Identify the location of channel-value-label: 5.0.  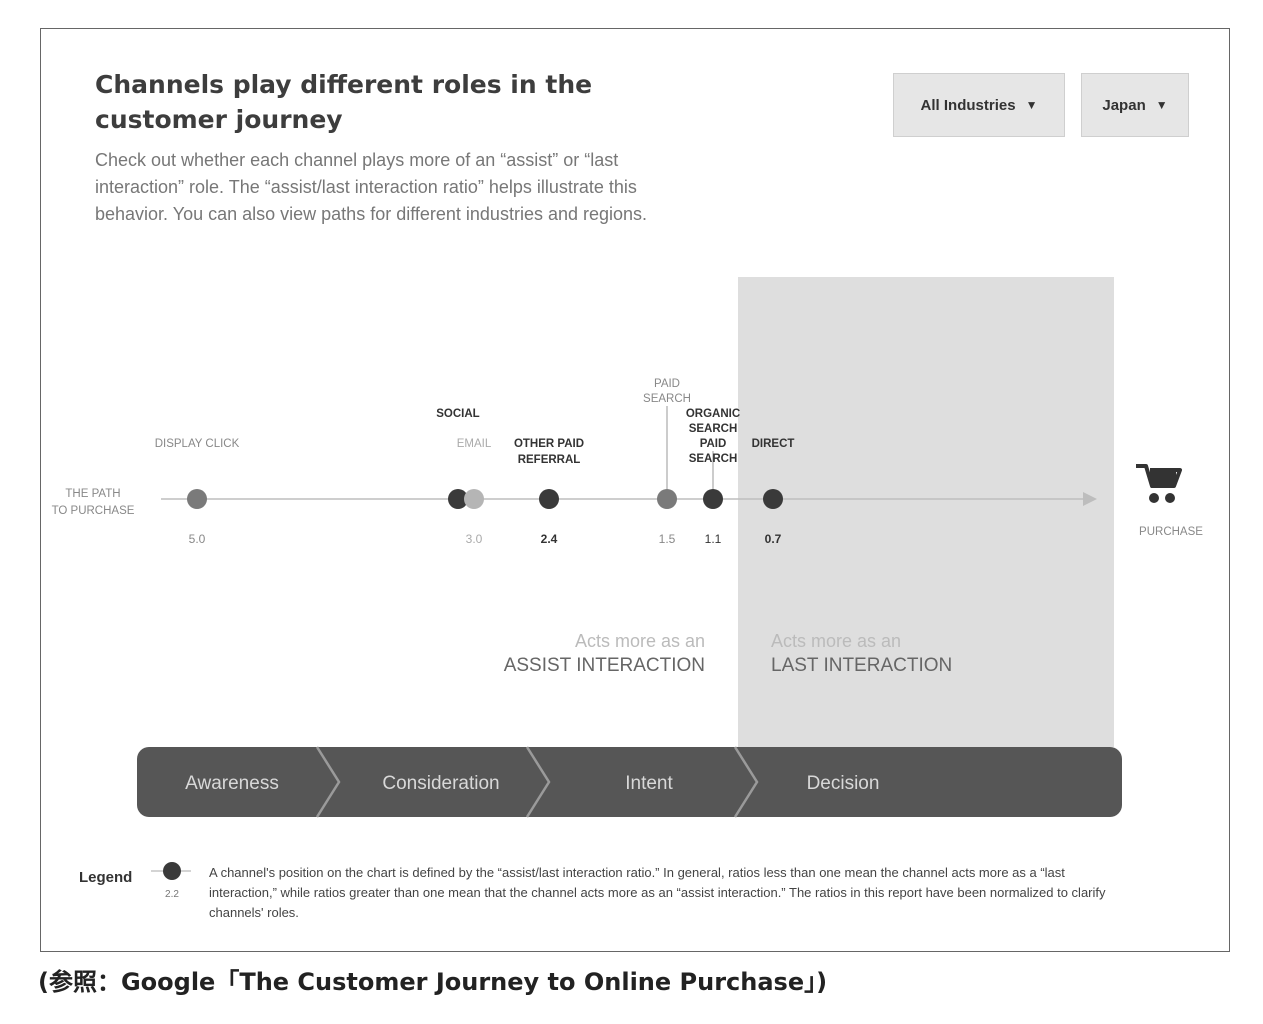
(197, 539).